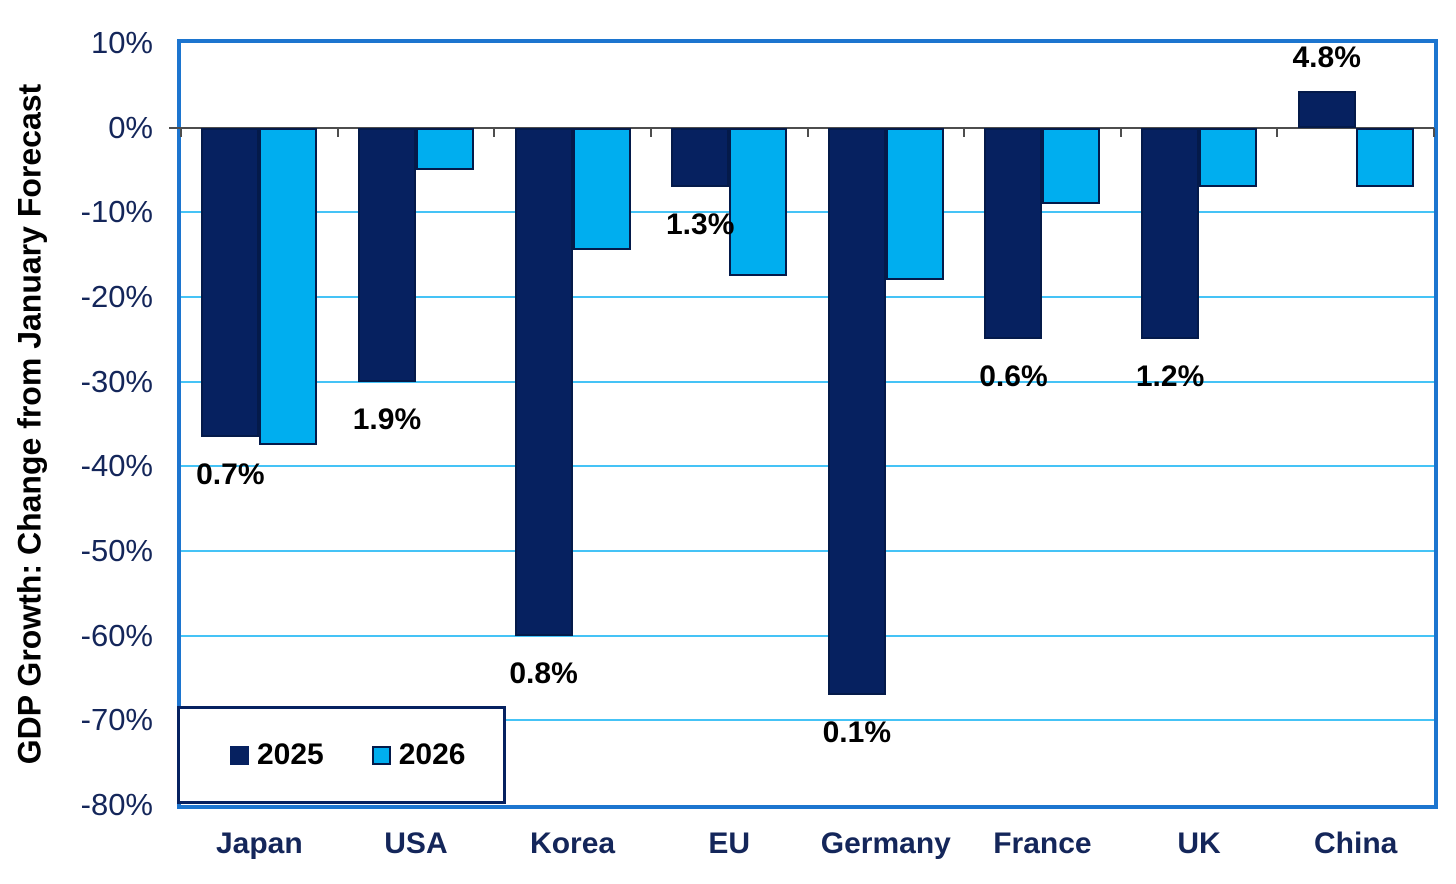  I want to click on bar-2025-usa, so click(386, 254).